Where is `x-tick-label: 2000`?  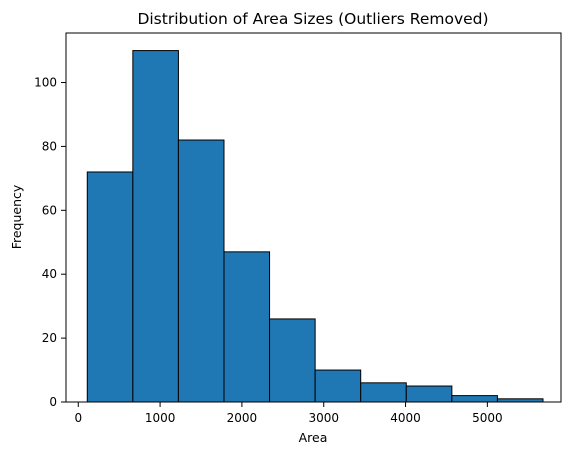 x-tick-label: 2000 is located at coordinates (242, 418).